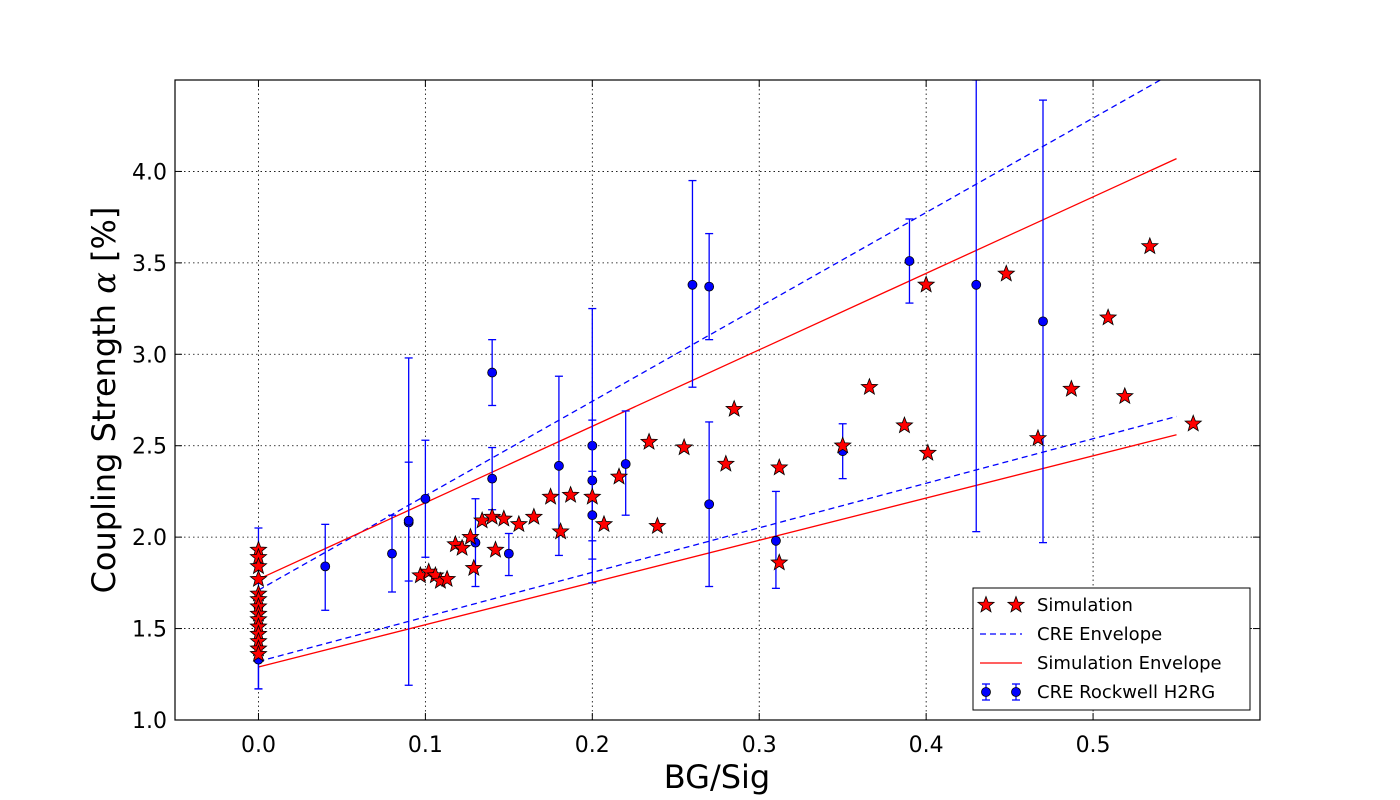 The height and width of the screenshot is (800, 1400). I want to click on legend-label: Simulation, so click(1085, 605).